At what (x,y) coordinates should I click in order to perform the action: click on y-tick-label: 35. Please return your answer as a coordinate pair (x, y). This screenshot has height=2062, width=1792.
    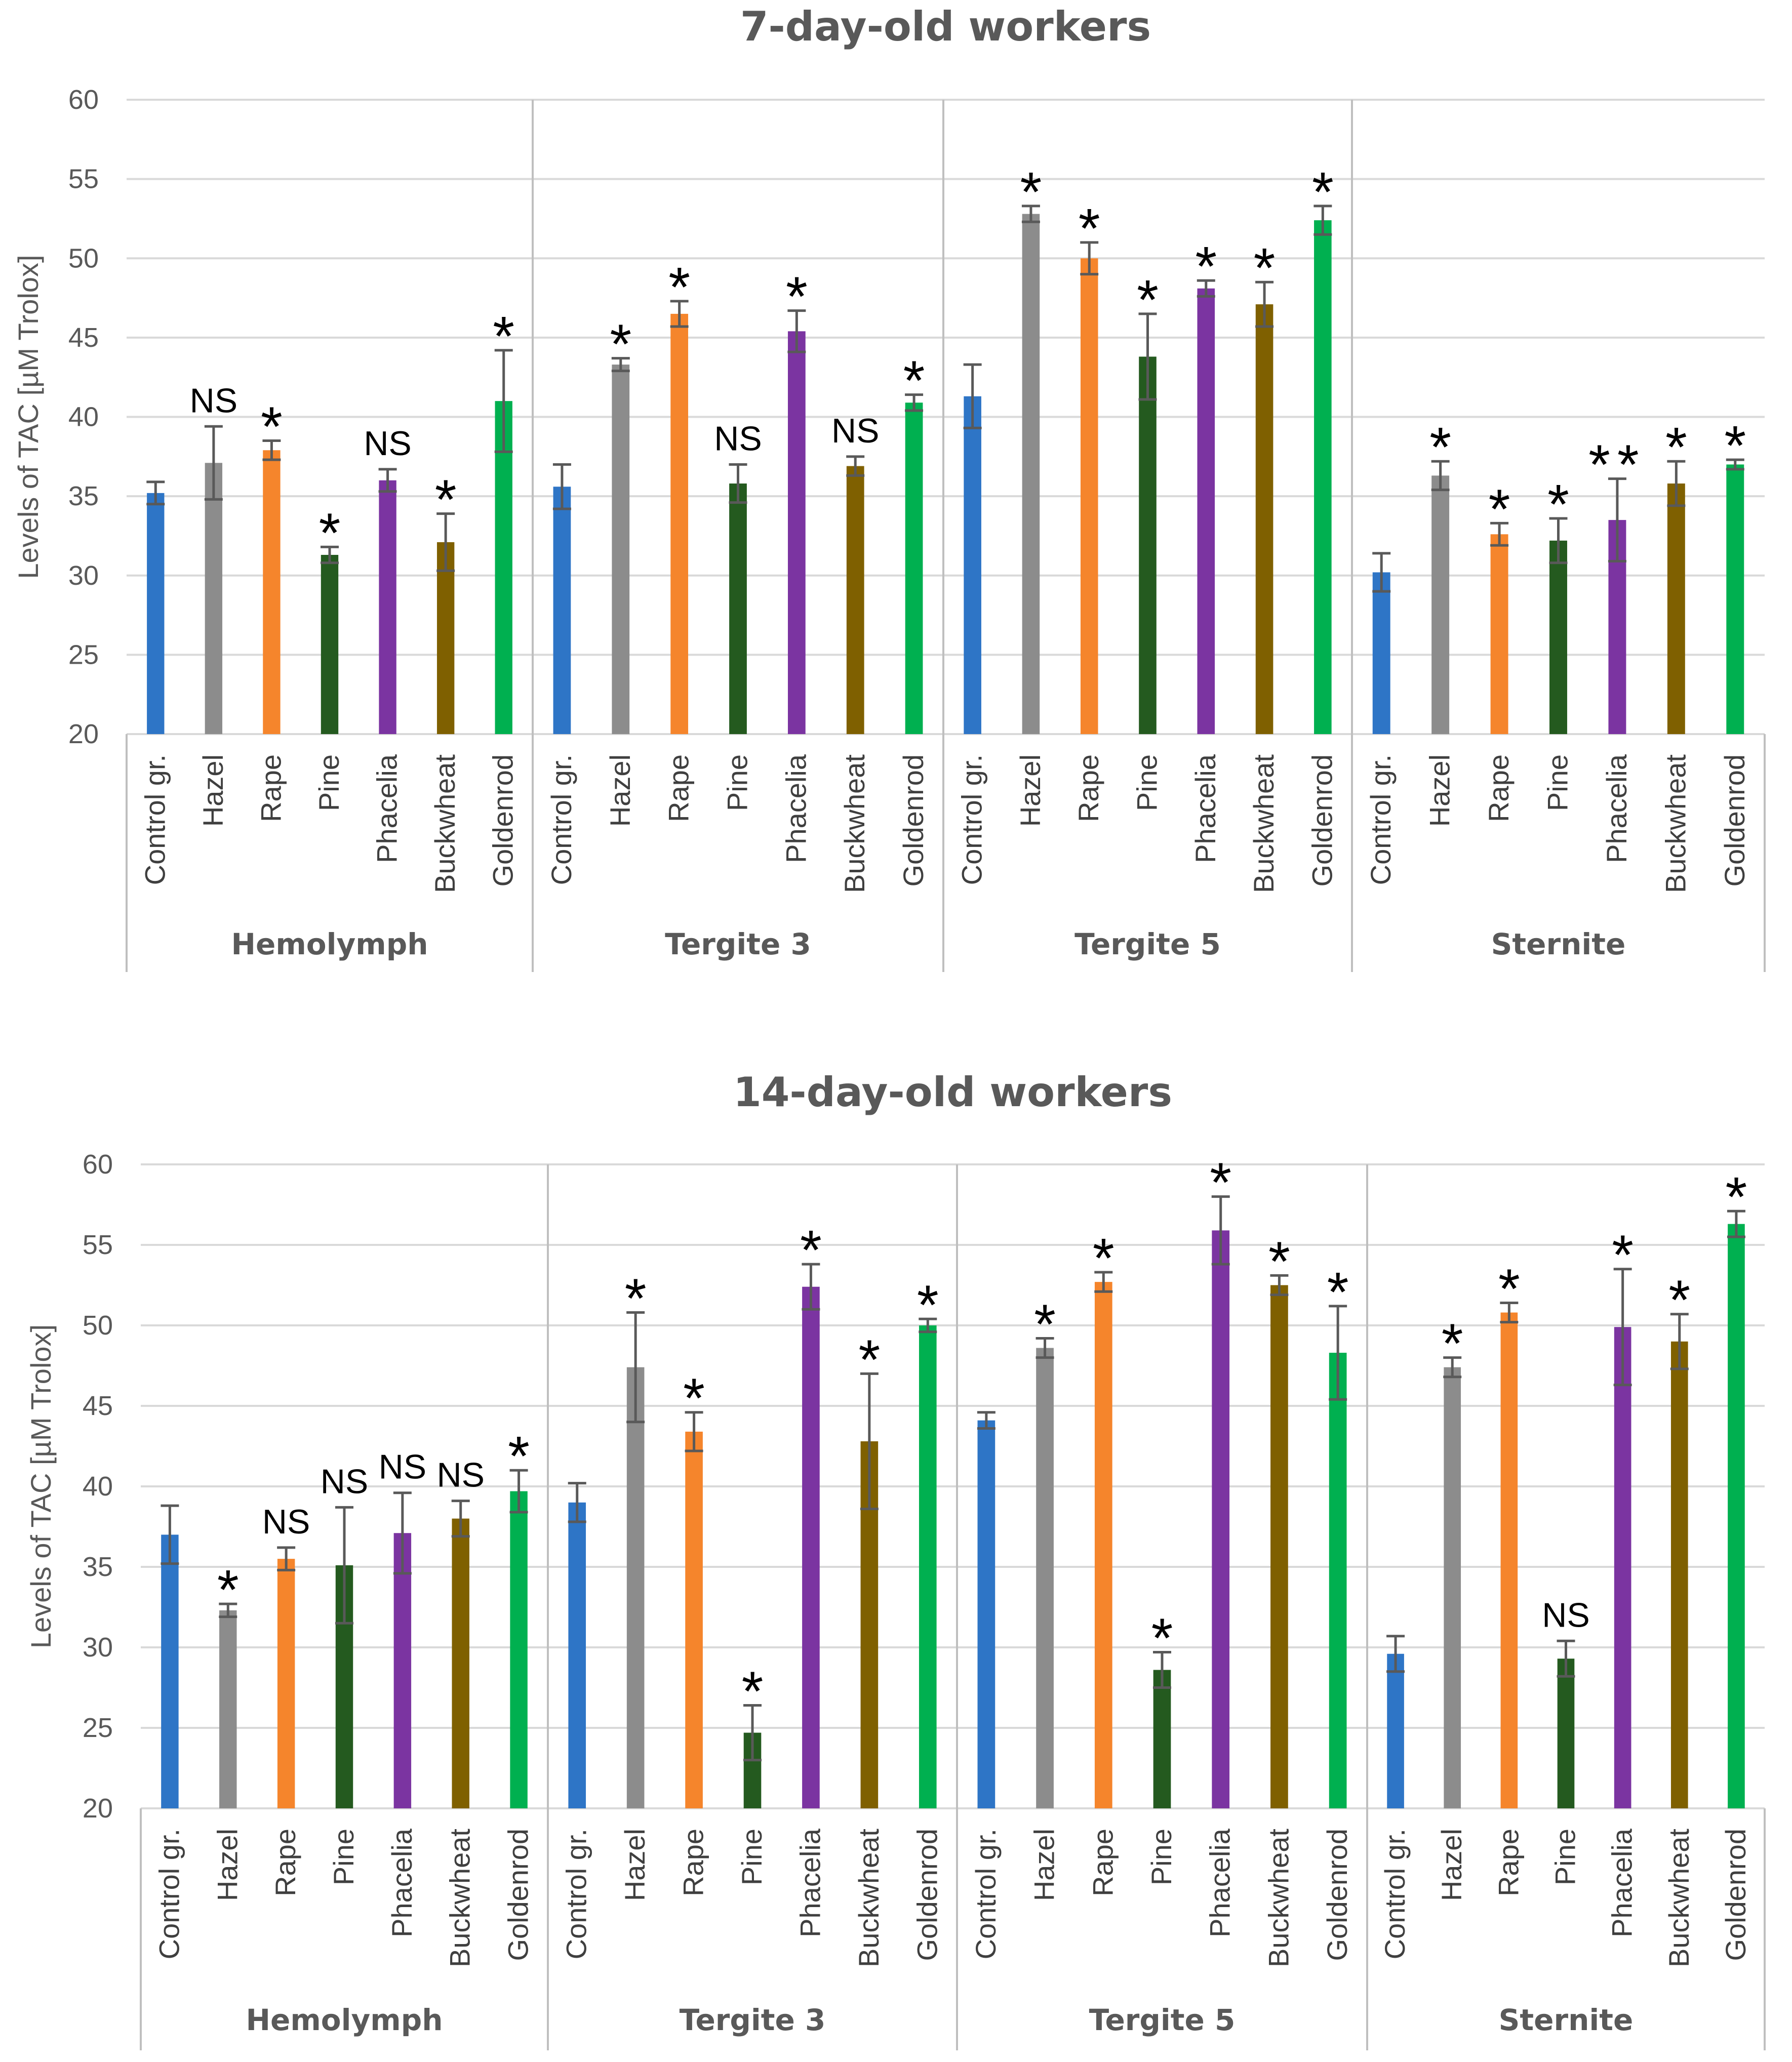
    Looking at the image, I should click on (98, 1567).